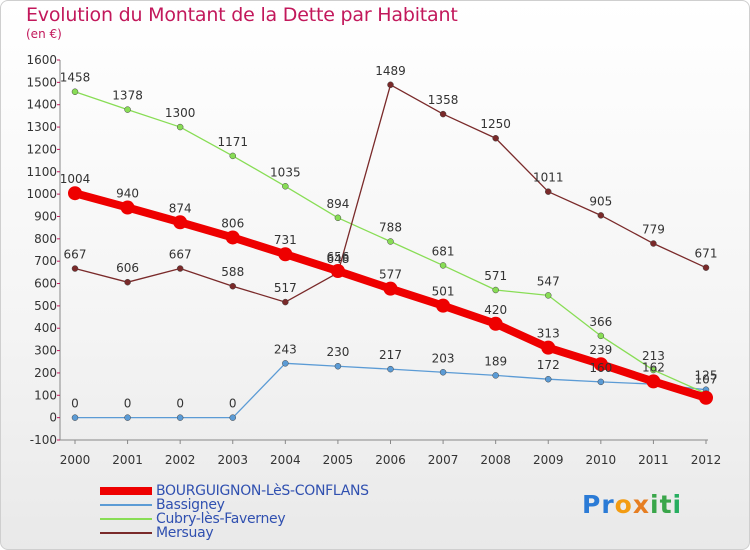 The width and height of the screenshot is (750, 550). I want to click on y-tick-label: 900, so click(45, 216).